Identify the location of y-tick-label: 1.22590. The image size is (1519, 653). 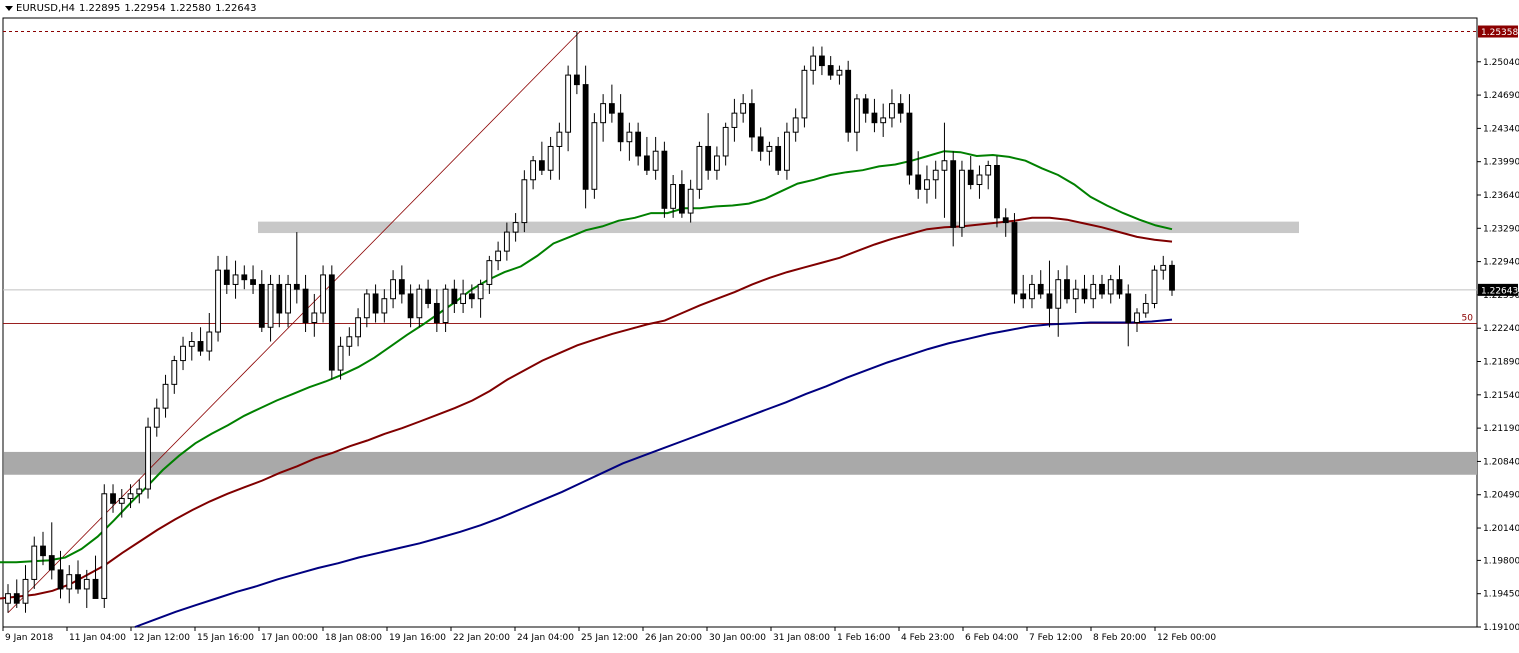
(1501, 296).